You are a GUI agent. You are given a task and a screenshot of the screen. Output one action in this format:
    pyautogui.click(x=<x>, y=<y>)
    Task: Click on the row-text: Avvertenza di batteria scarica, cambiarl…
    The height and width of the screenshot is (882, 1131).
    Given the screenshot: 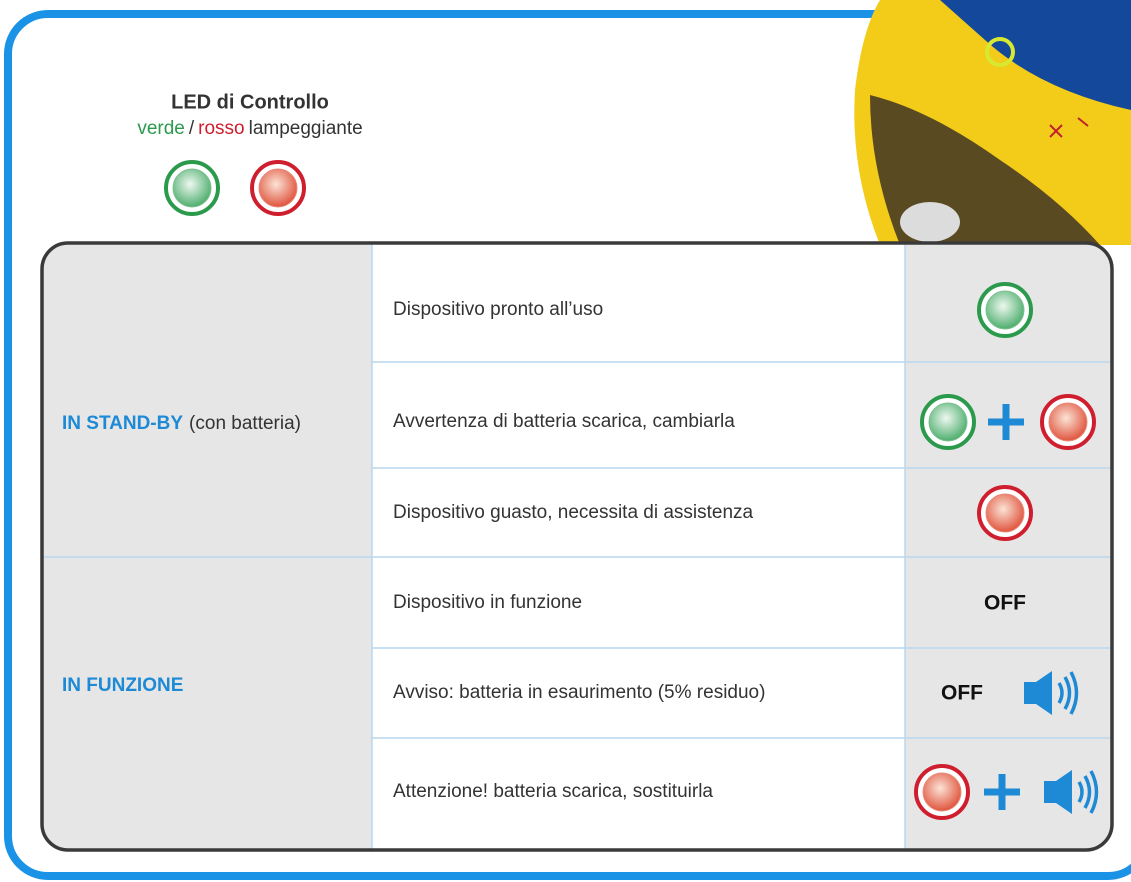 What is the action you would take?
    pyautogui.click(x=564, y=421)
    